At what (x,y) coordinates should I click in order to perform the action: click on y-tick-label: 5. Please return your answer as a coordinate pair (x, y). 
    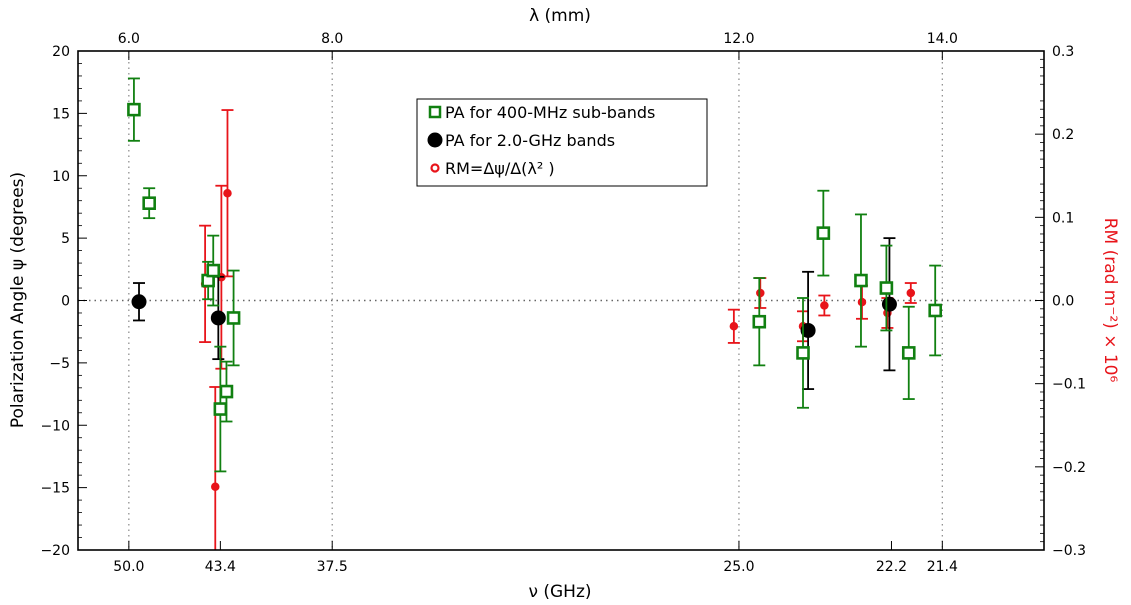
    Looking at the image, I should click on (65, 239).